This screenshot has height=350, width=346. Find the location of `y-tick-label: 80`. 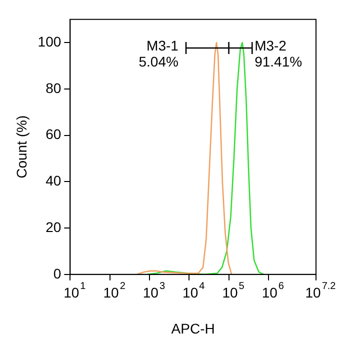

y-tick-label: 80 is located at coordinates (54, 88).